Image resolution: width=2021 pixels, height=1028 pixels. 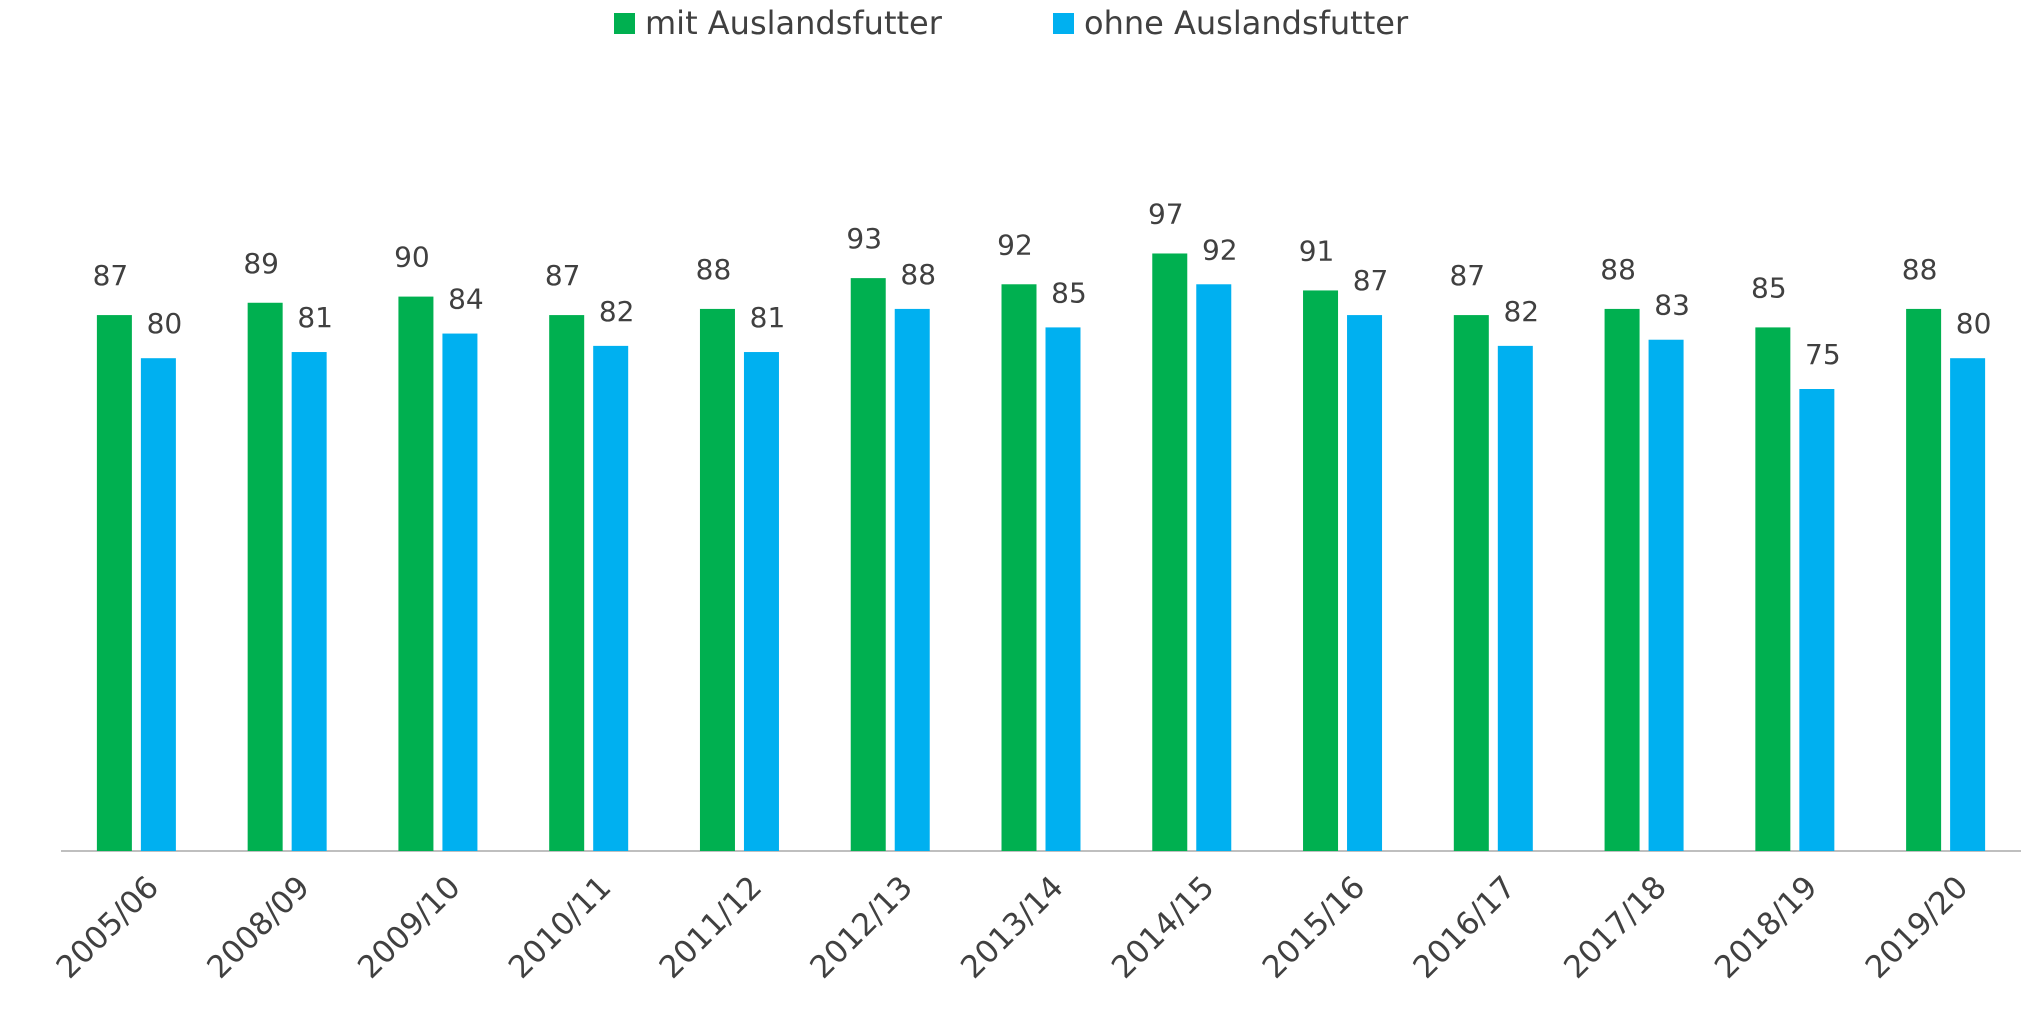 I want to click on x-tick-label: 2011/12, so click(x=711, y=927).